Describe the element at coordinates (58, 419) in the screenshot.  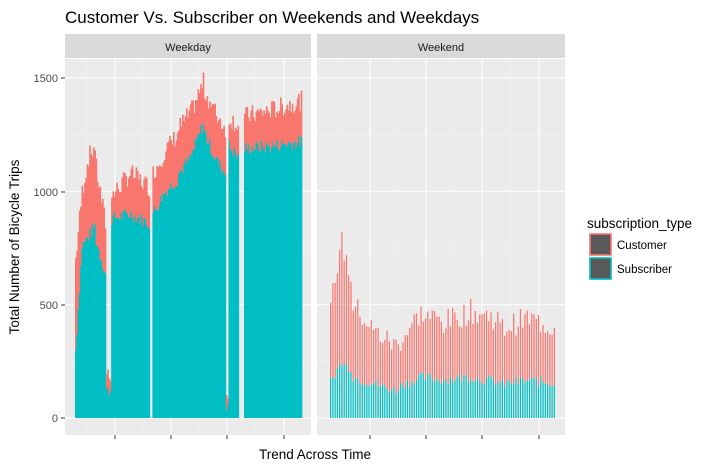
I see `y-tick-0: 0` at that location.